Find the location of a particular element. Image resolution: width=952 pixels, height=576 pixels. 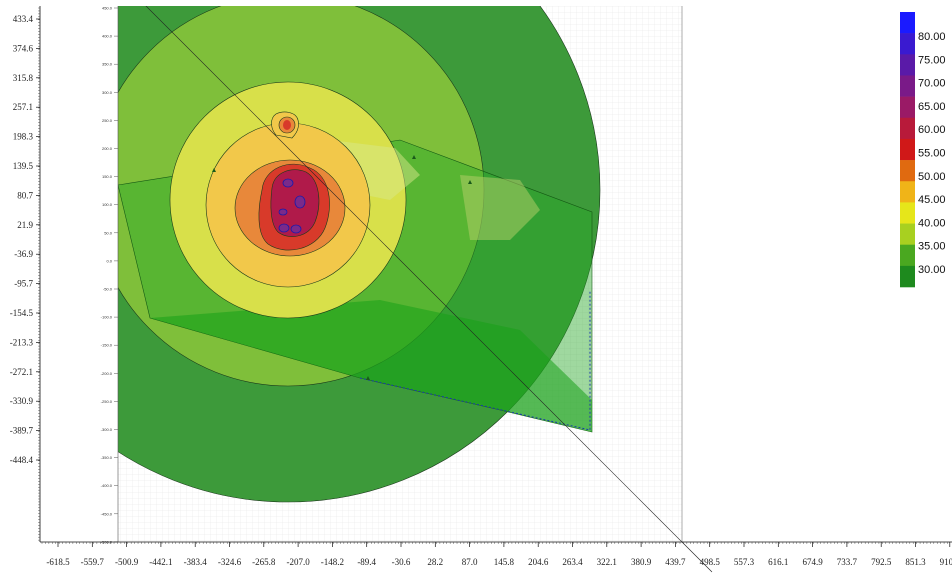

y-tick-label: 257.1 is located at coordinates (23, 107).